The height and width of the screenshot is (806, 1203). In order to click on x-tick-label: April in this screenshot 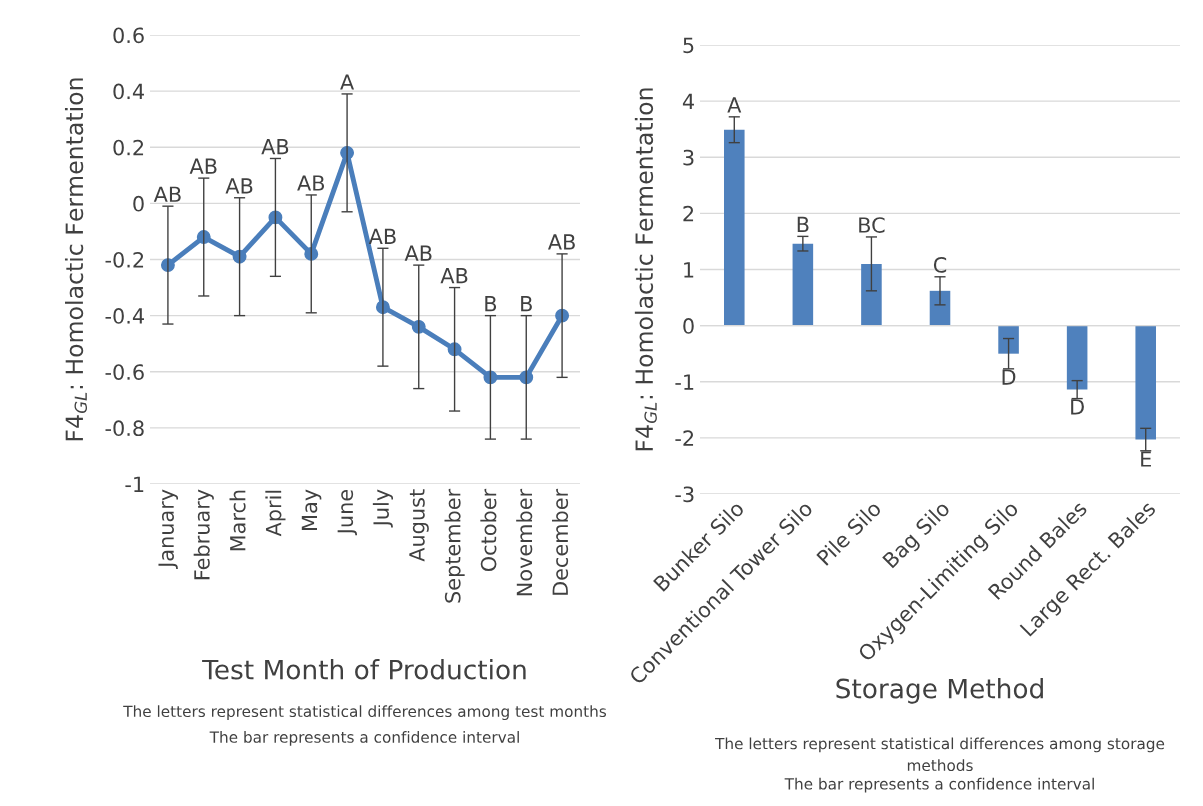, I will do `click(275, 513)`.